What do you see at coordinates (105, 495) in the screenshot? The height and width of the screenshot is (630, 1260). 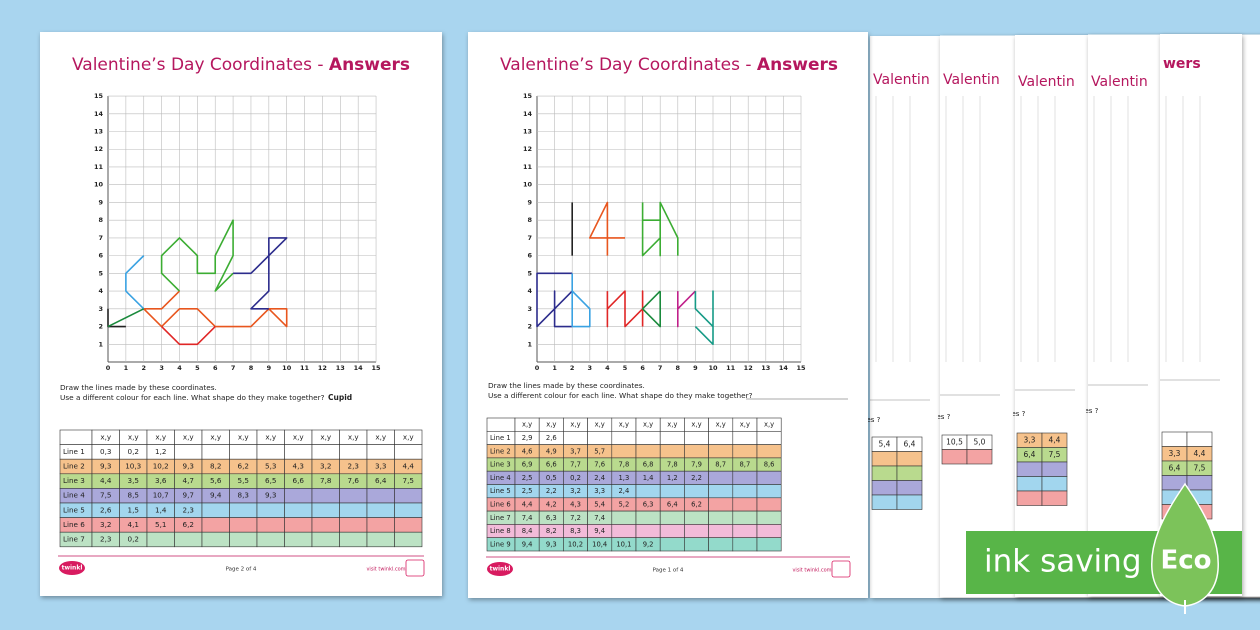 I see `cell-text: 7,5` at bounding box center [105, 495].